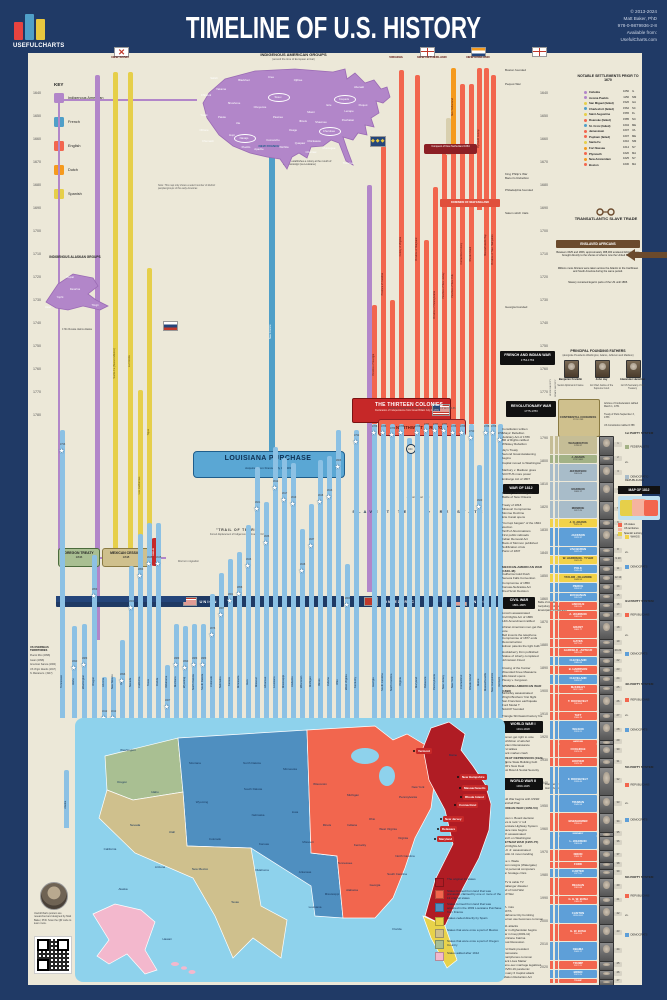 The image size is (667, 1000). I want to click on state-bar-label: New Hampshire, so click(493, 682).